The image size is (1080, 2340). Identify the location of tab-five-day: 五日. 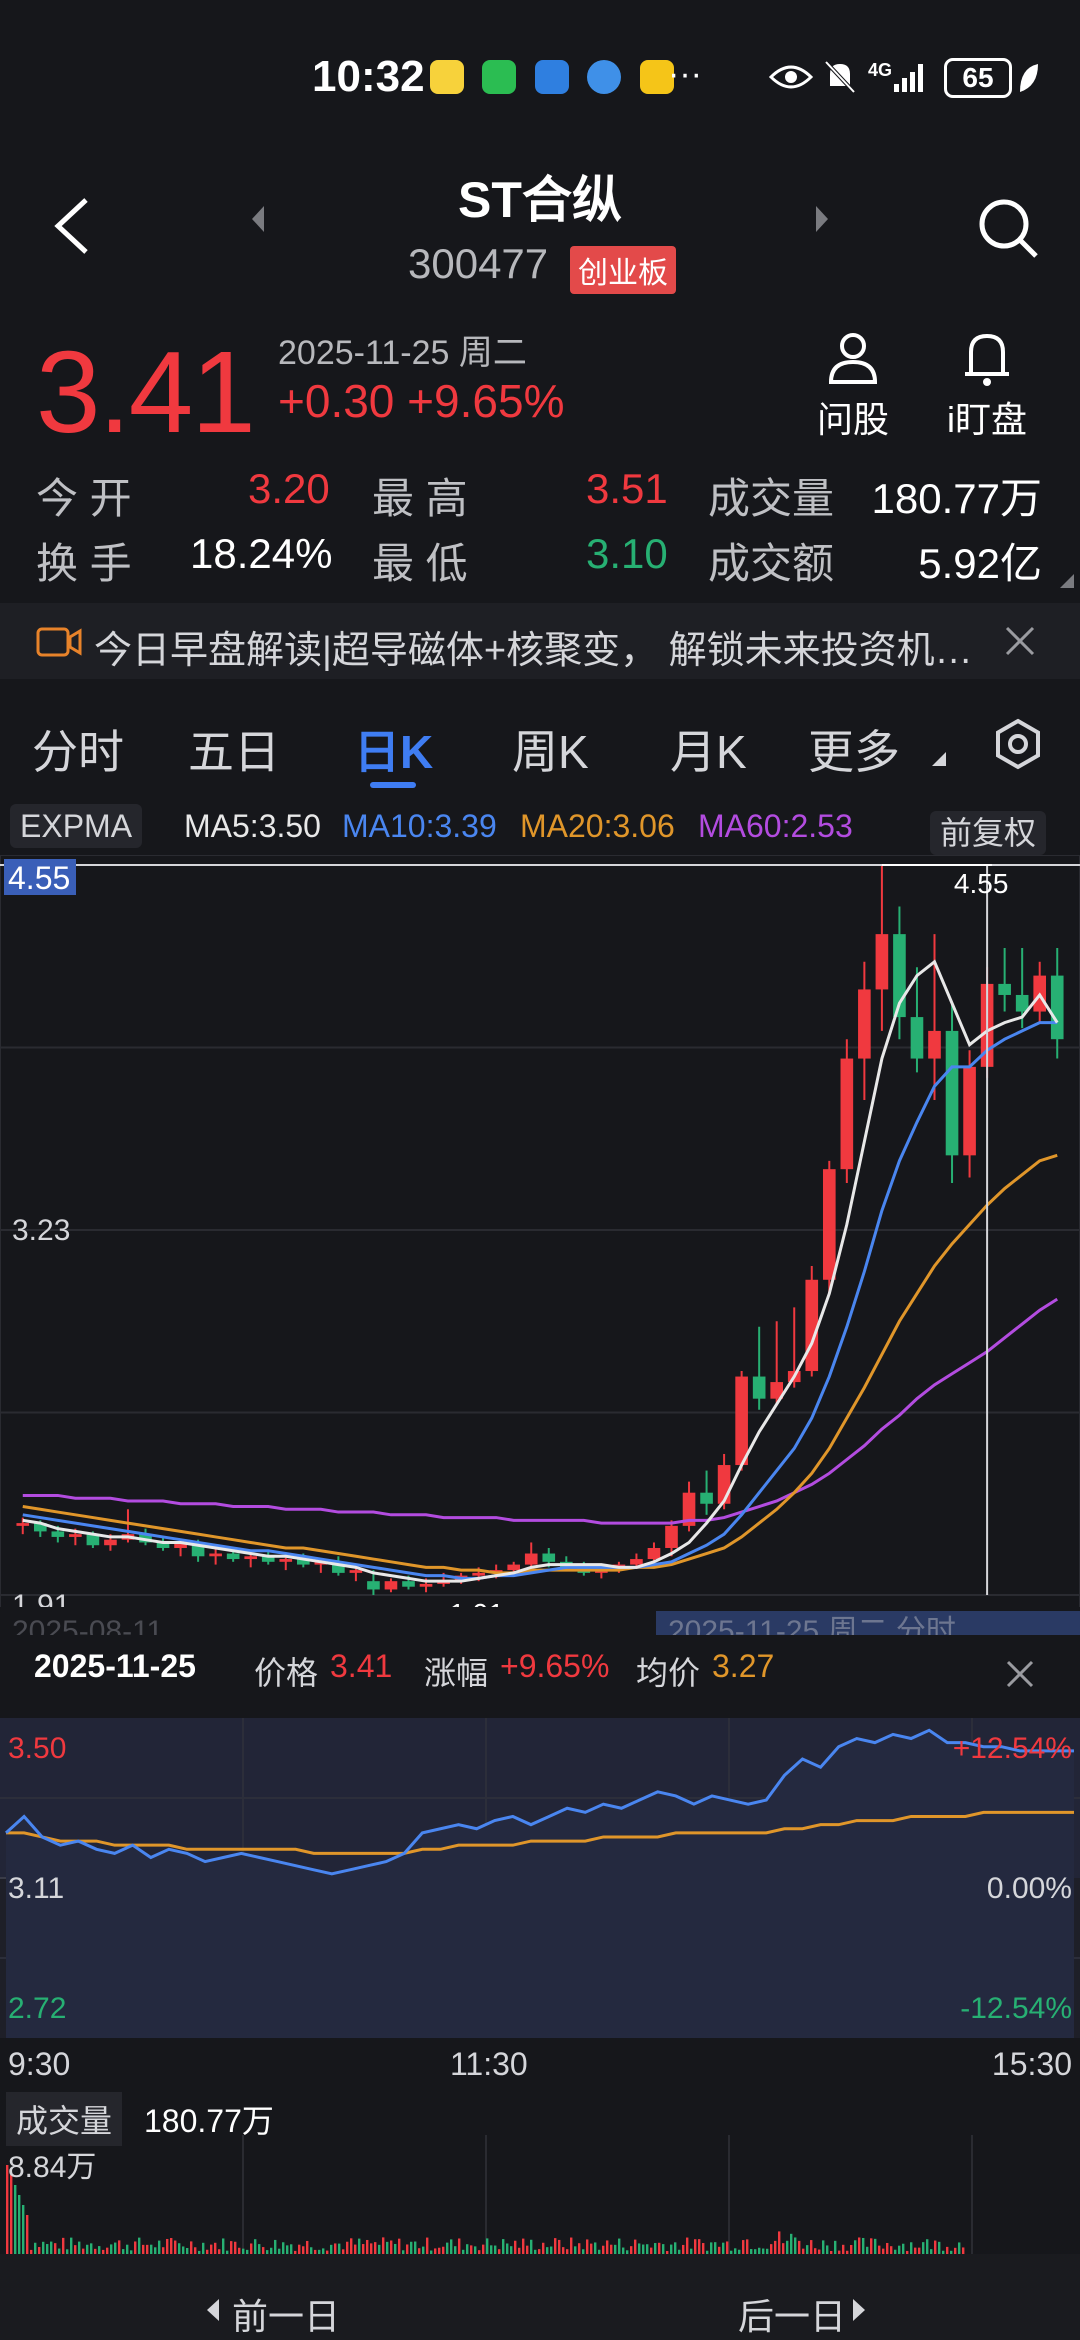
(234, 752).